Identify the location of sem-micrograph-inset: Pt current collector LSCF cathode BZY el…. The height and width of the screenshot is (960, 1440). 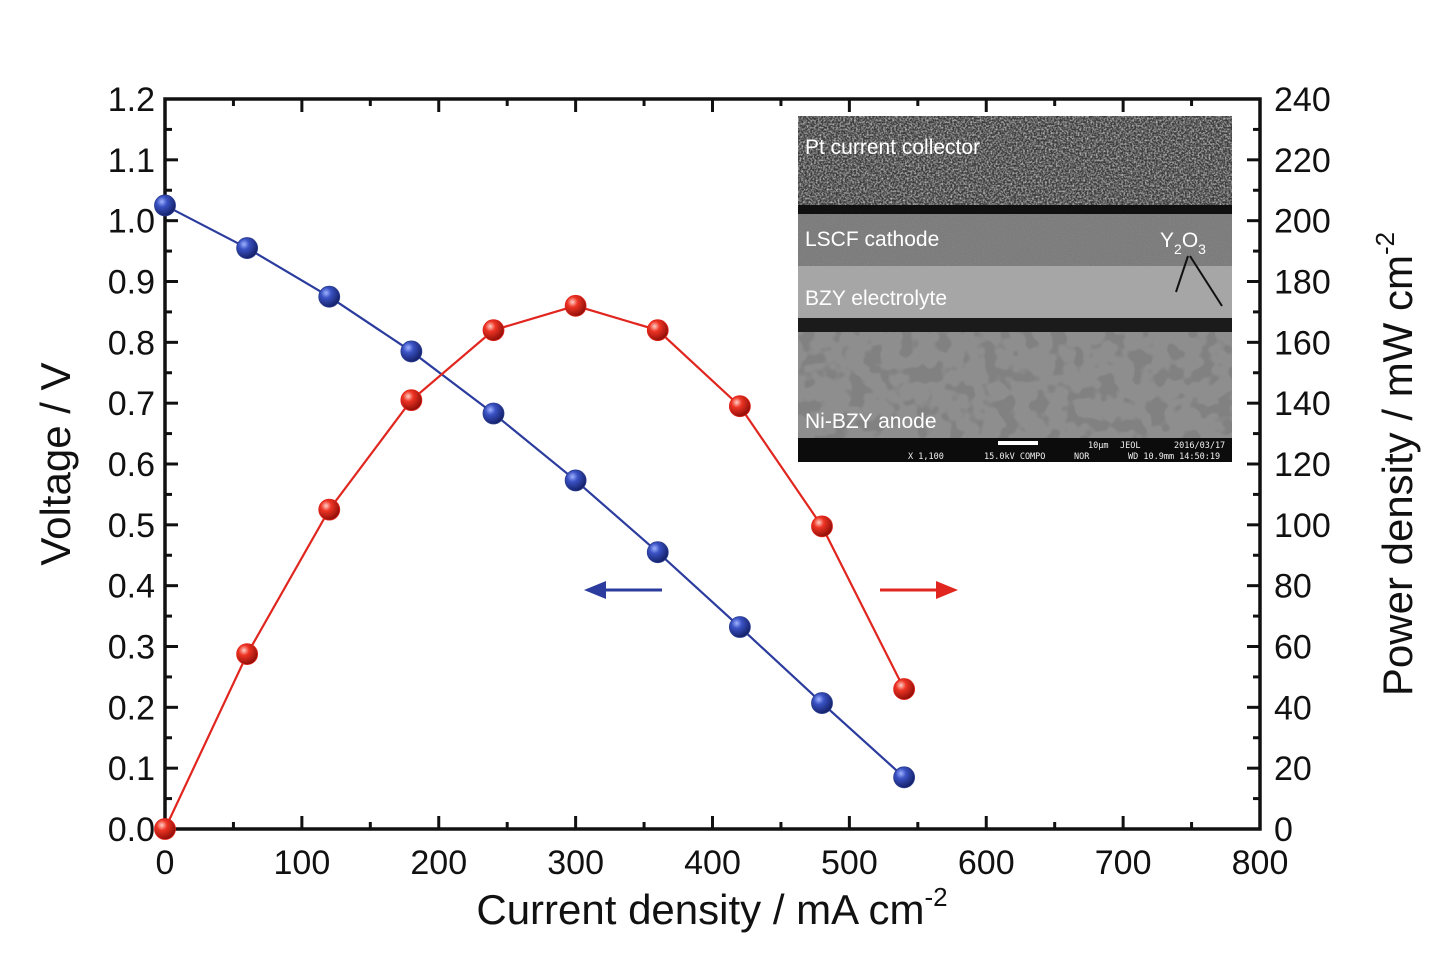
(1015, 289).